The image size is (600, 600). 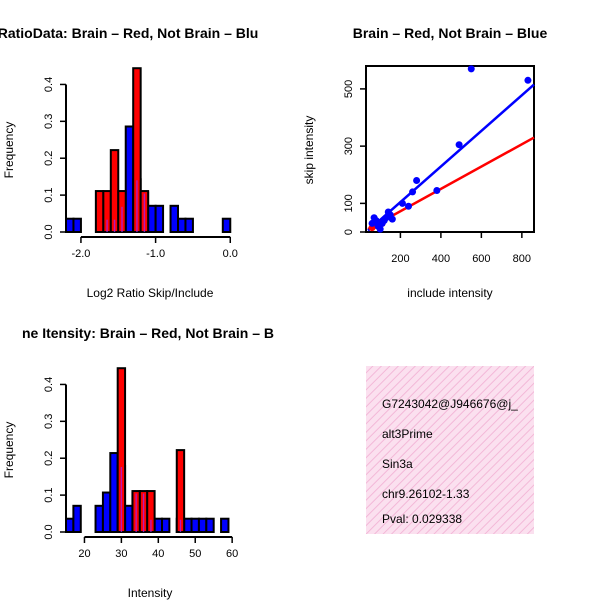 I want to click on intensity-histogram-x-tick-label: 50, so click(x=195, y=554).